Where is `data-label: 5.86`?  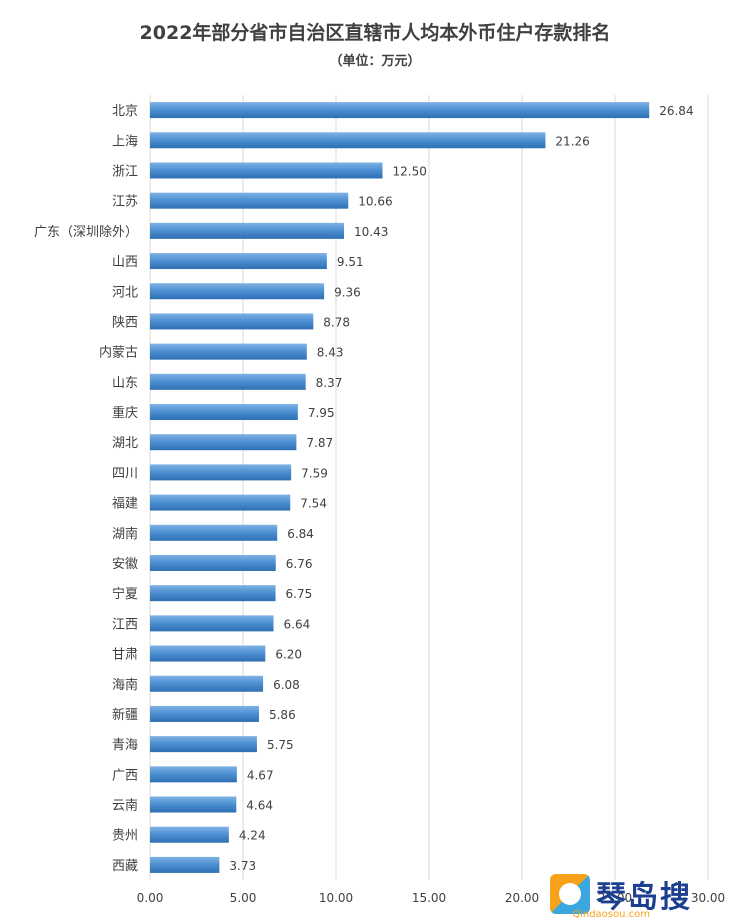 data-label: 5.86 is located at coordinates (282, 715).